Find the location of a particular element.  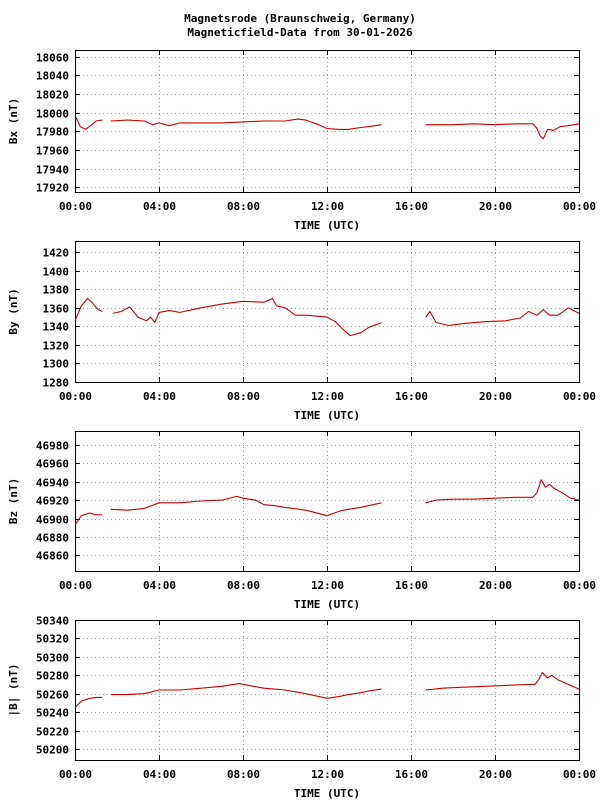

y-tick-label: 46880 is located at coordinates (52, 538).